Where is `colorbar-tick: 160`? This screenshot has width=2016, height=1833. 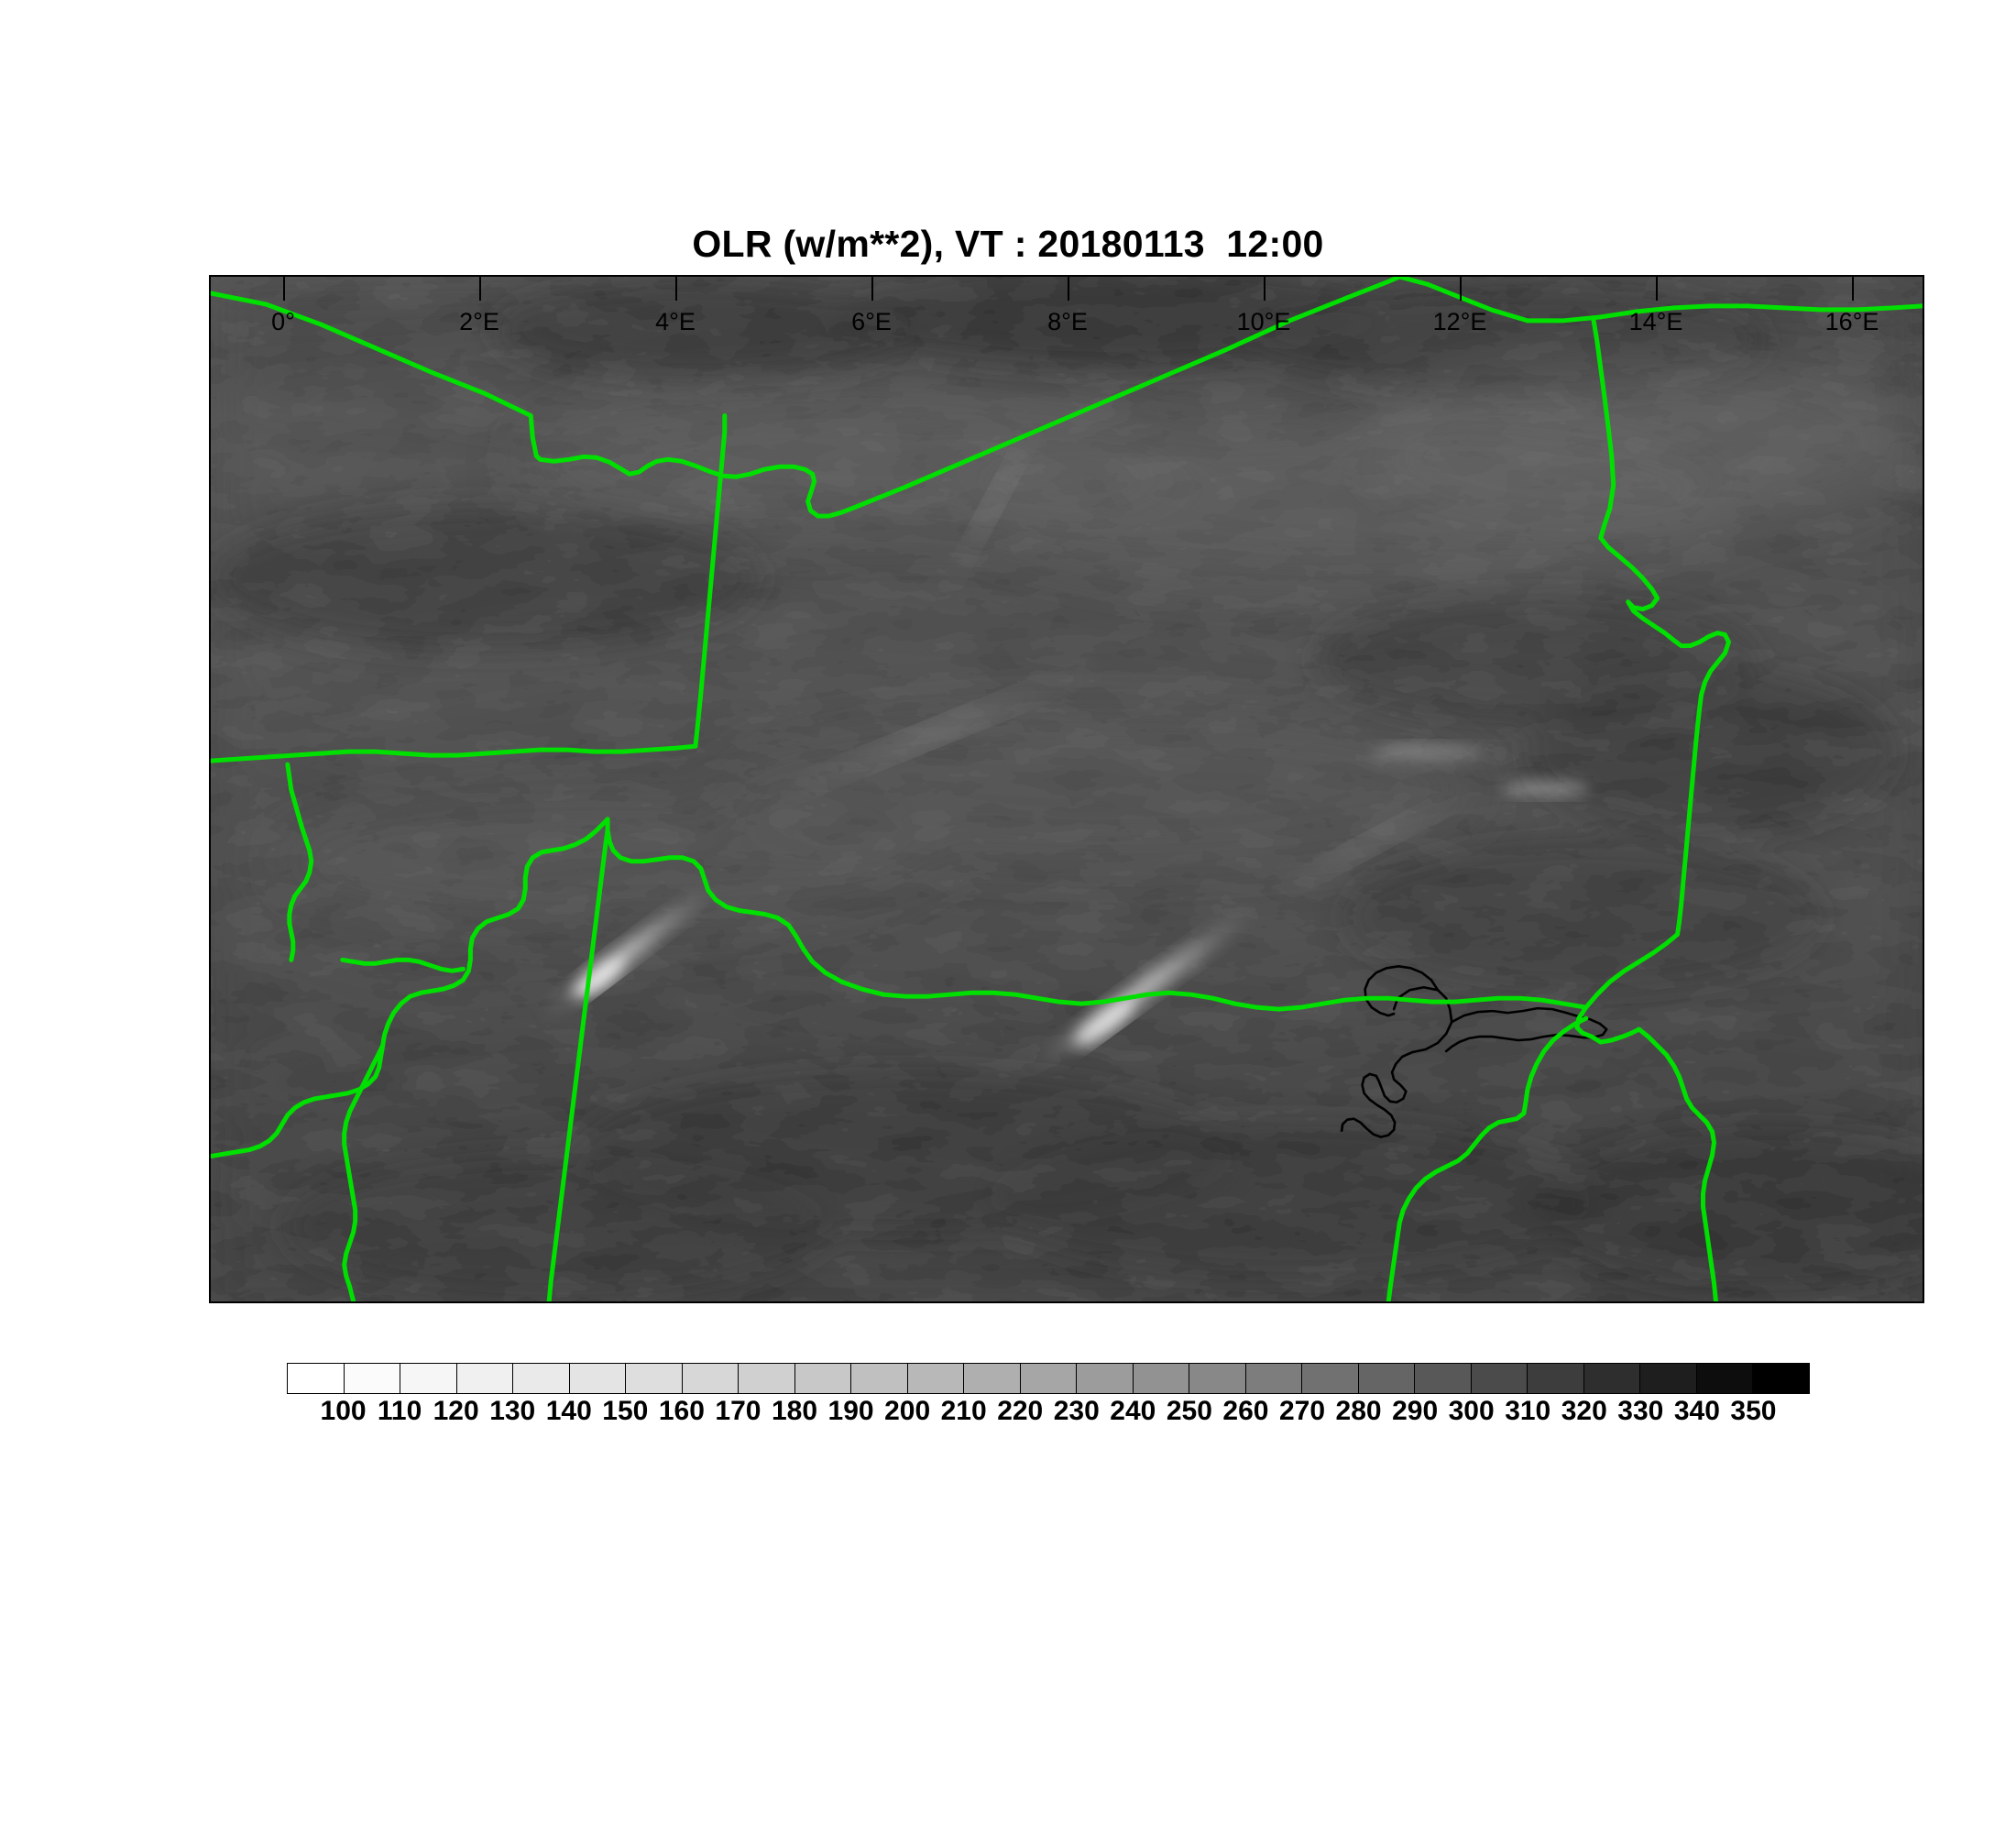 colorbar-tick: 160 is located at coordinates (681, 1411).